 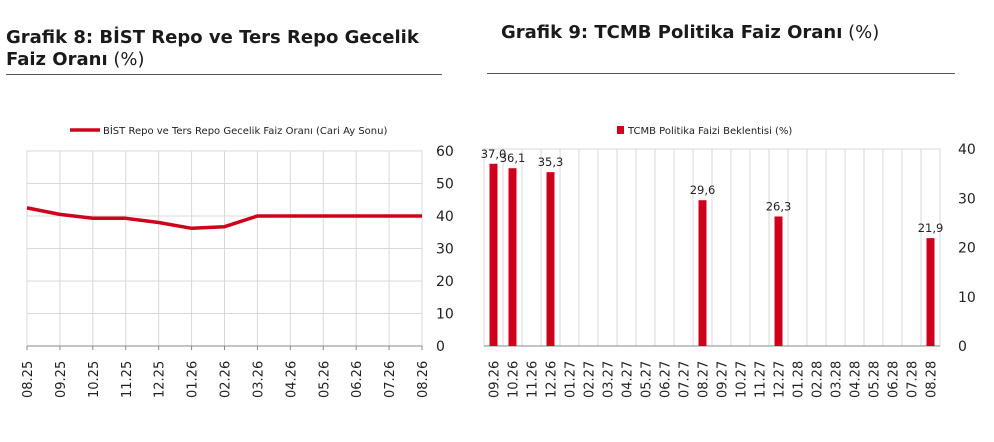 I want to click on x-tick-label: 09.25, so click(x=61, y=379).